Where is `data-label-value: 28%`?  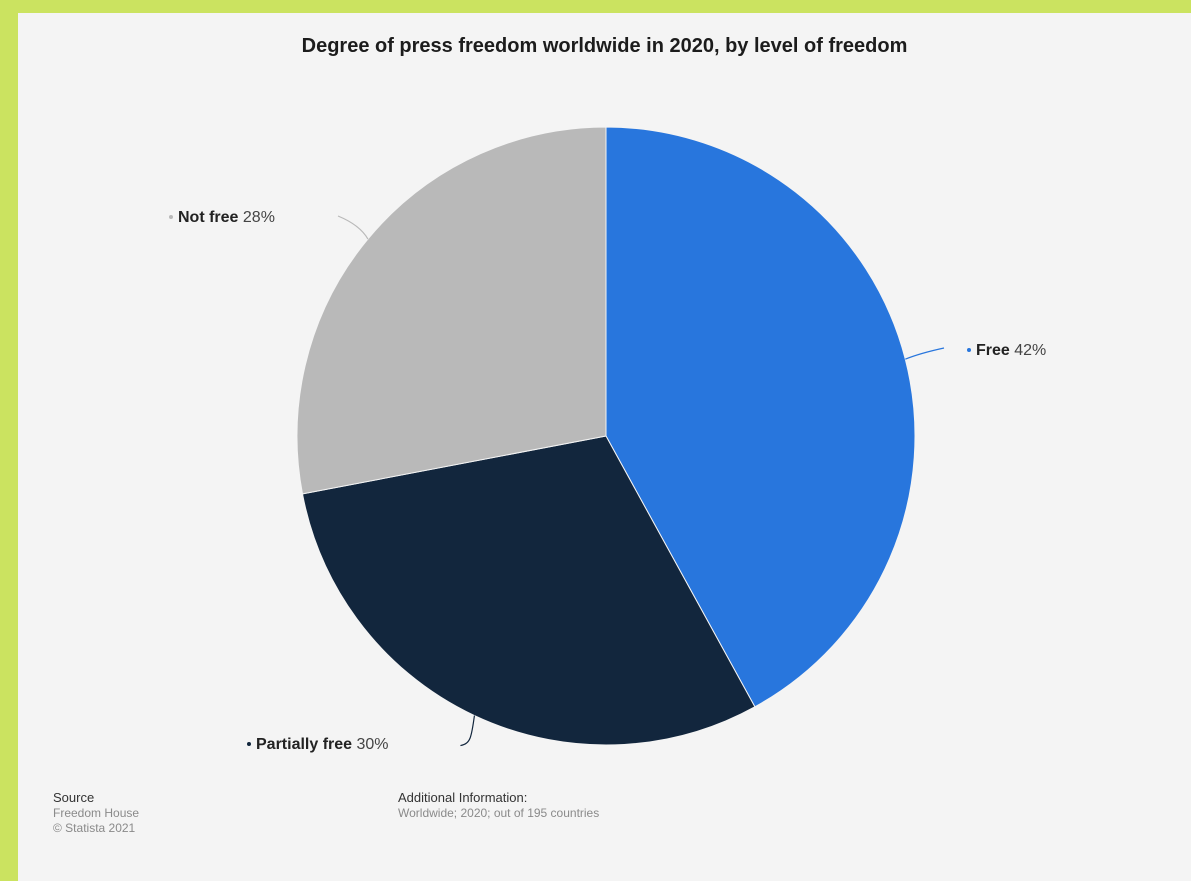
data-label-value: 28% is located at coordinates (259, 217).